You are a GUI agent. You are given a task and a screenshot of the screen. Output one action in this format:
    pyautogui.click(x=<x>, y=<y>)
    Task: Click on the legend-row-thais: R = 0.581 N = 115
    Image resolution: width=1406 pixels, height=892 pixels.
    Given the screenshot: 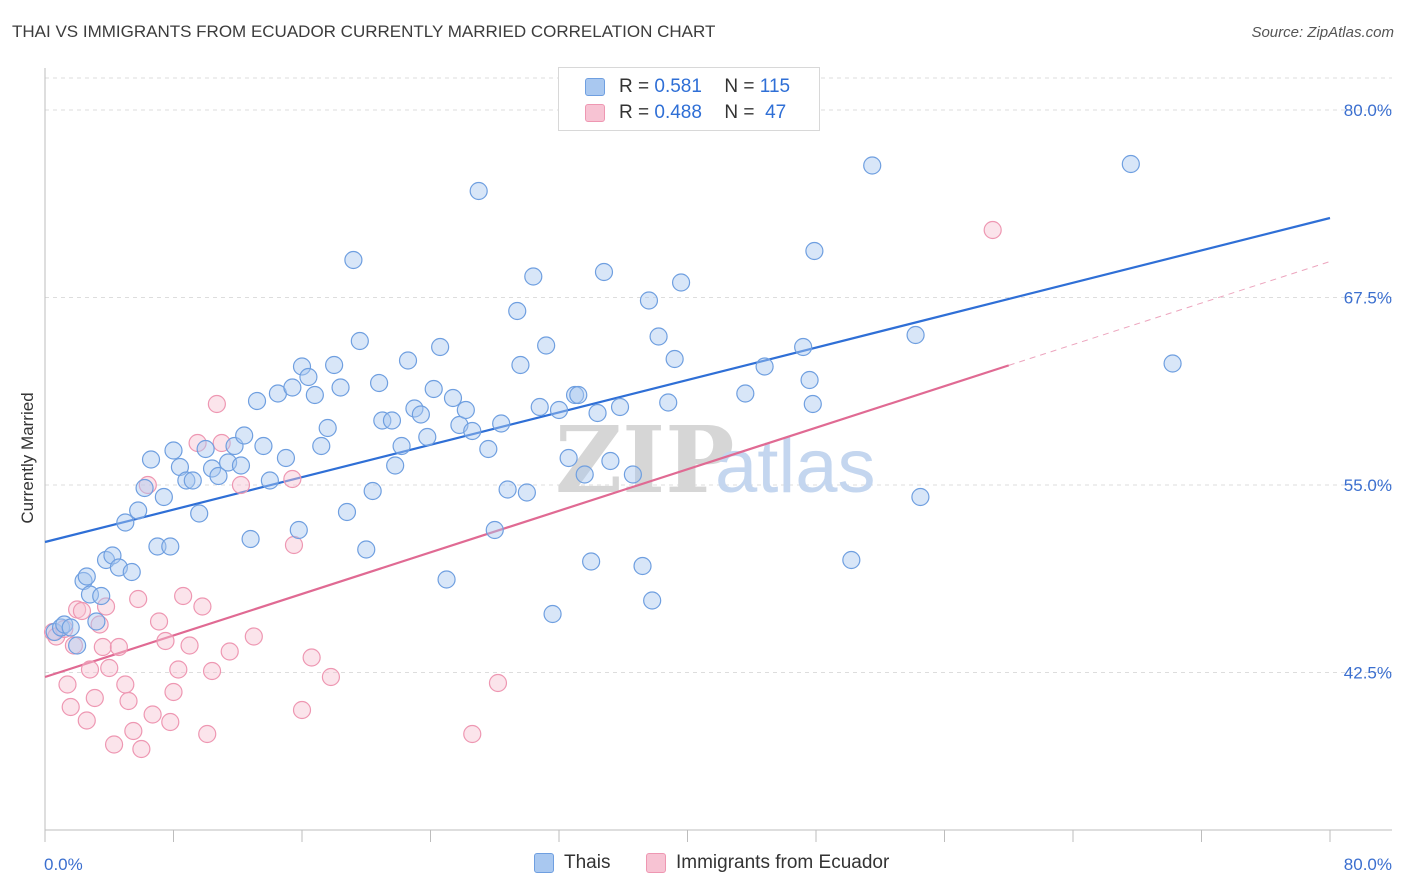 What is the action you would take?
    pyautogui.click(x=687, y=87)
    